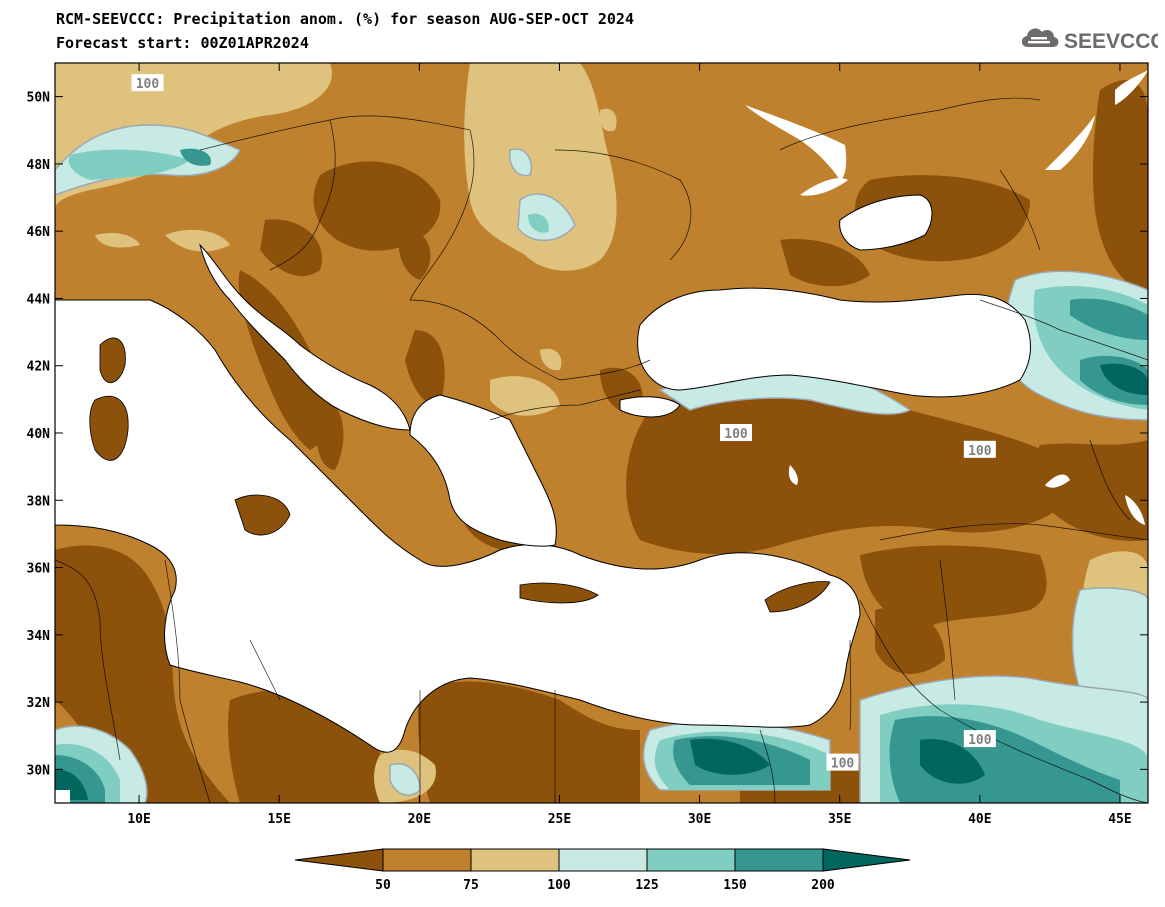 Image resolution: width=1165 pixels, height=907 pixels. I want to click on colorbar-arrow-low, so click(339, 860).